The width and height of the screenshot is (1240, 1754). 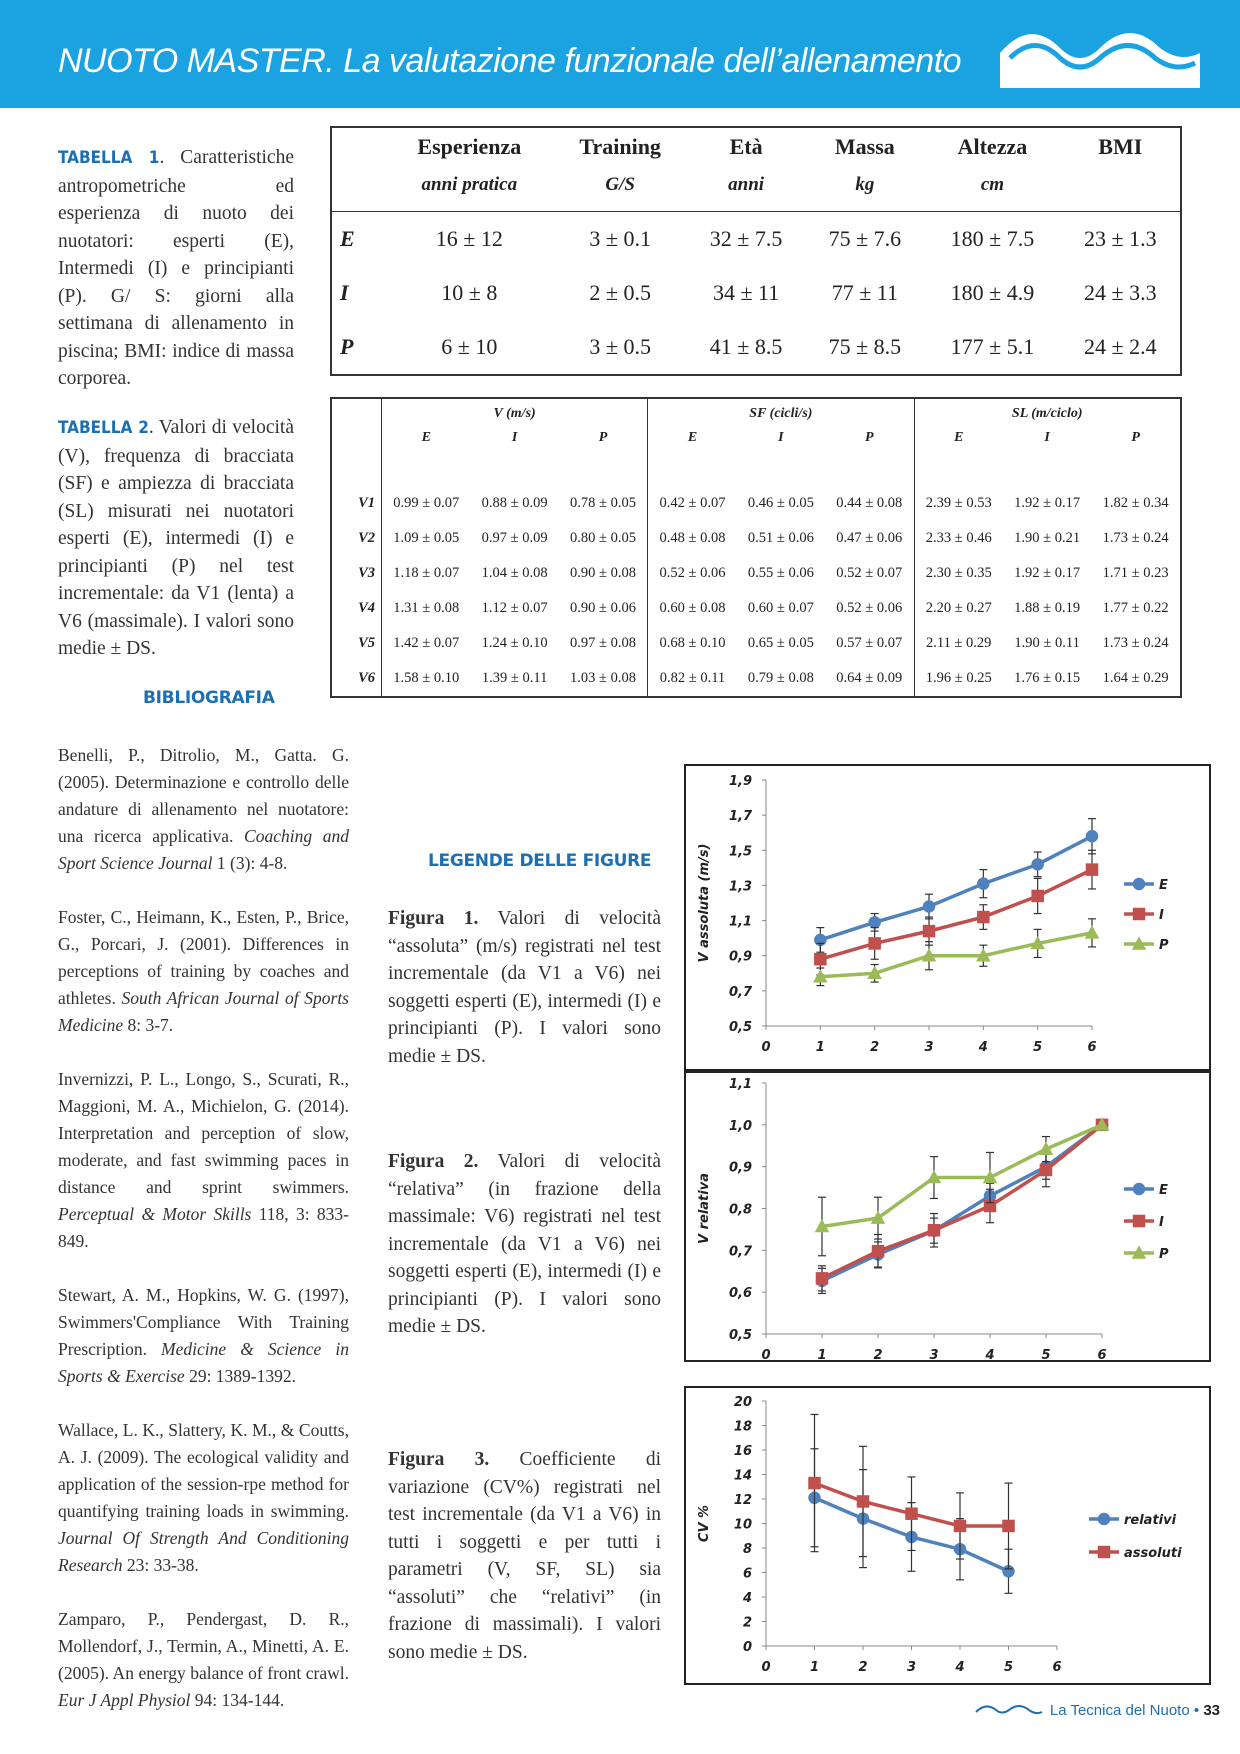 What do you see at coordinates (426, 573) in the screenshot?
I see `table-cell: 1.18 ± 0.07` at bounding box center [426, 573].